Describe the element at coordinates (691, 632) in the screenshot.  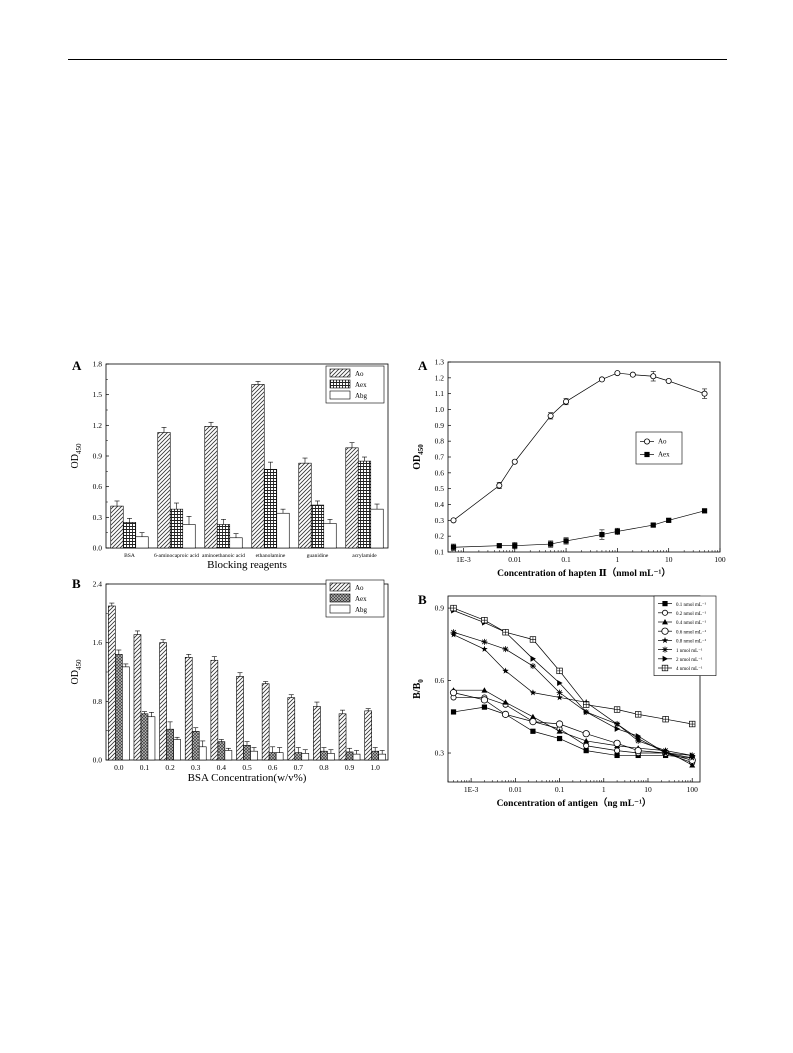
I see `legend-label: 0.6 nmol mL⁻¹` at that location.